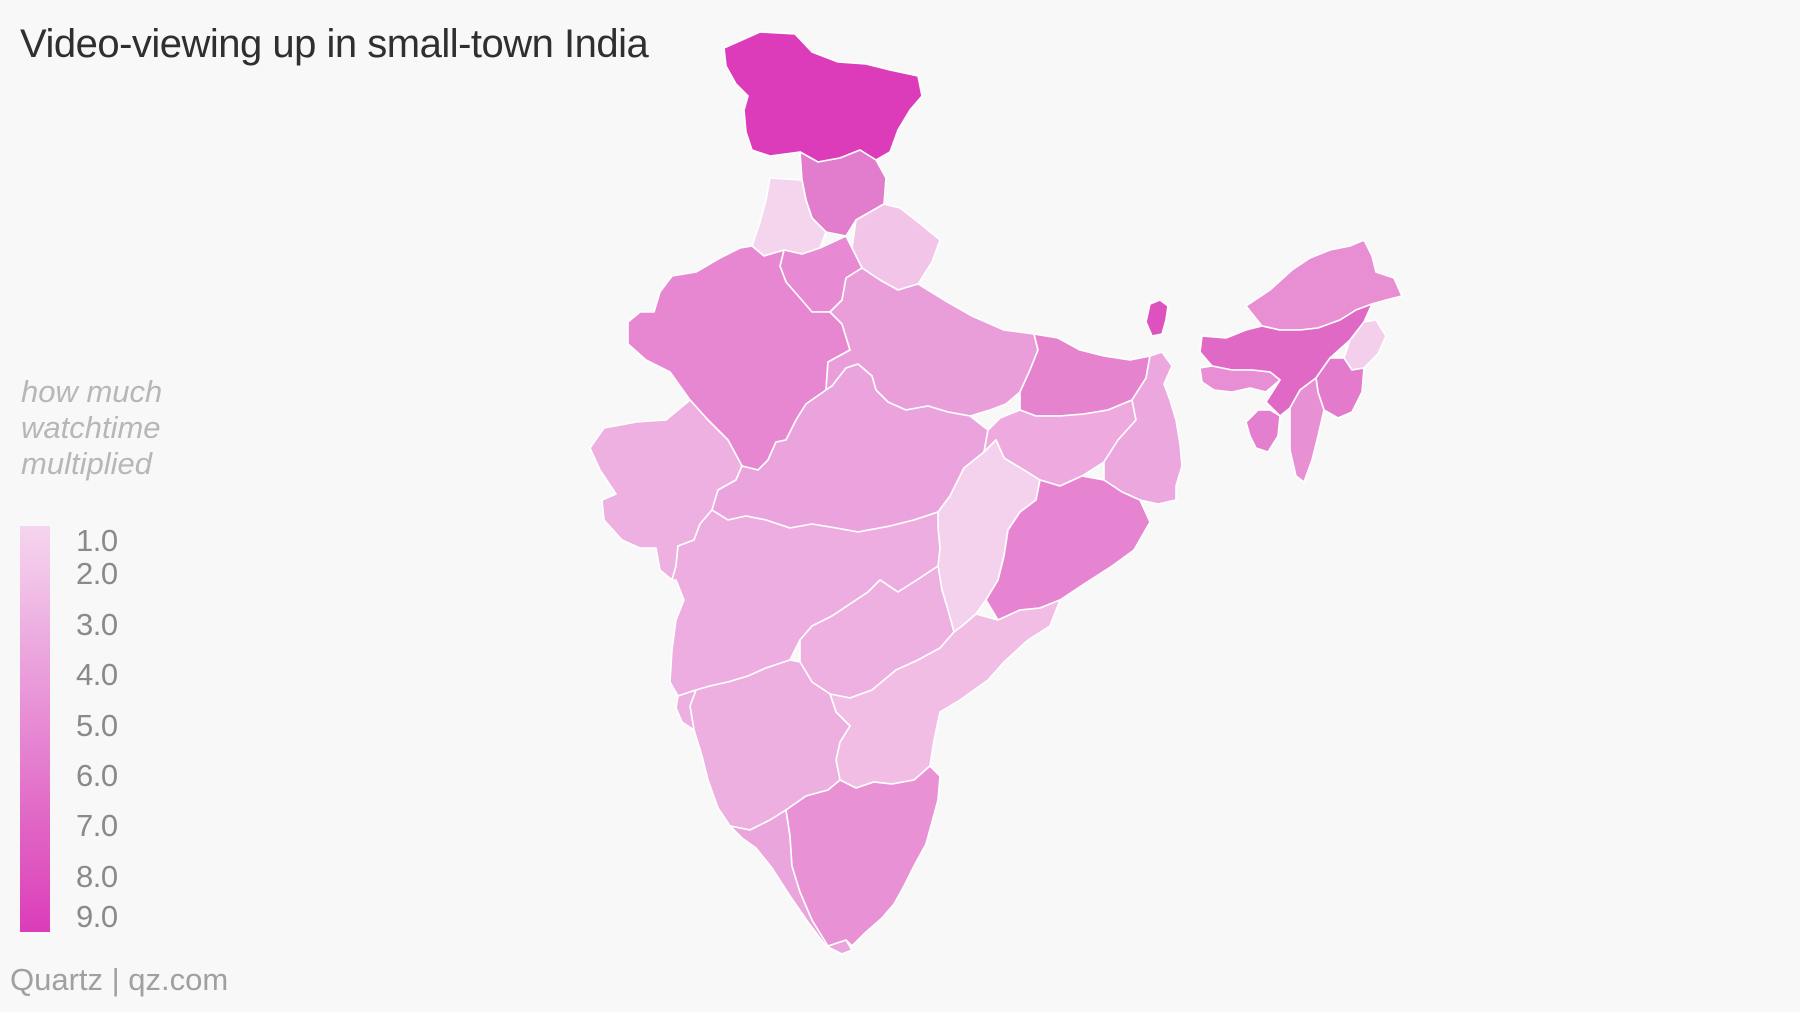 The image size is (1800, 1012). What do you see at coordinates (97, 573) in the screenshot?
I see `legend-label: 2.0` at bounding box center [97, 573].